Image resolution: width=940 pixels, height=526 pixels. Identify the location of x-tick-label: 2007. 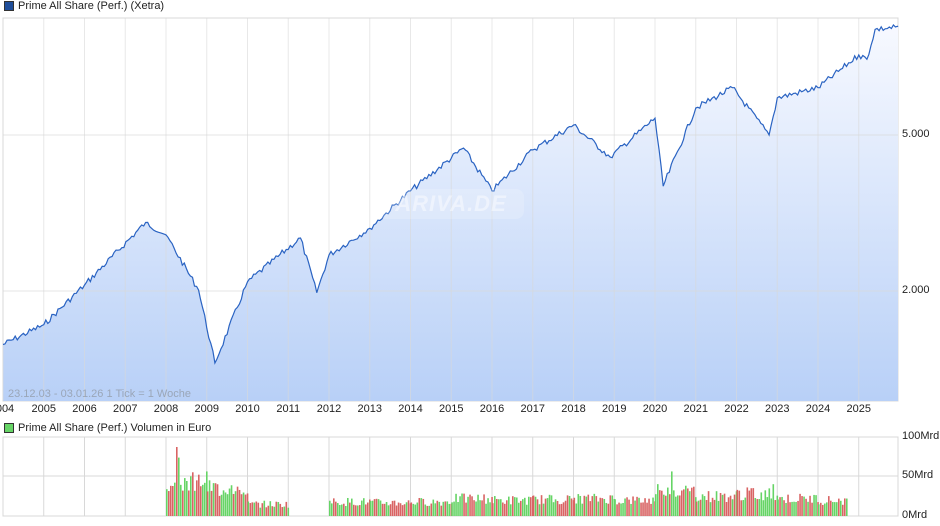
(125, 409).